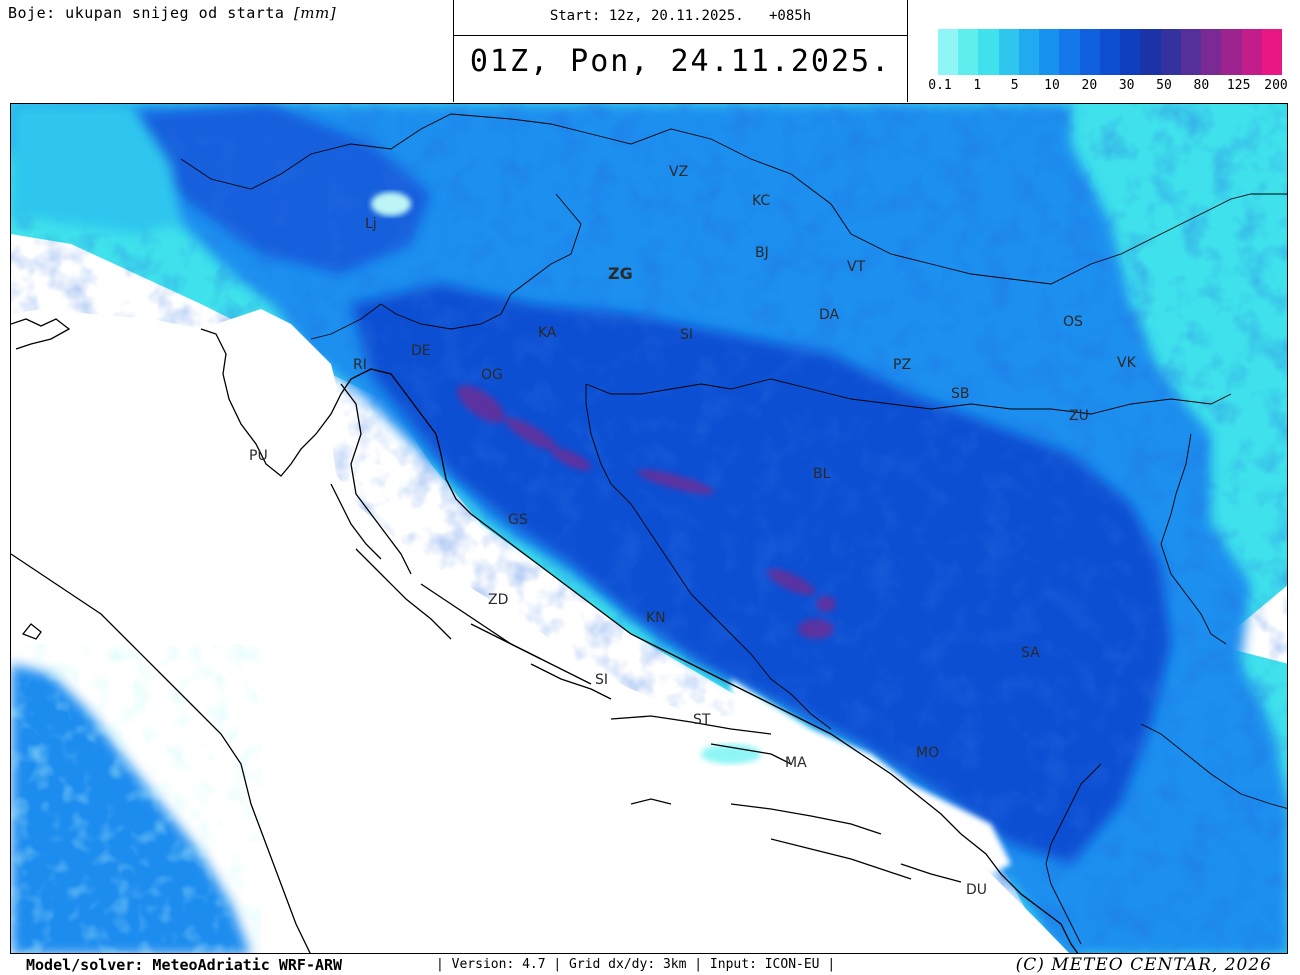  Describe the element at coordinates (1238, 85) in the screenshot. I see `legend-tick-label: 125` at that location.